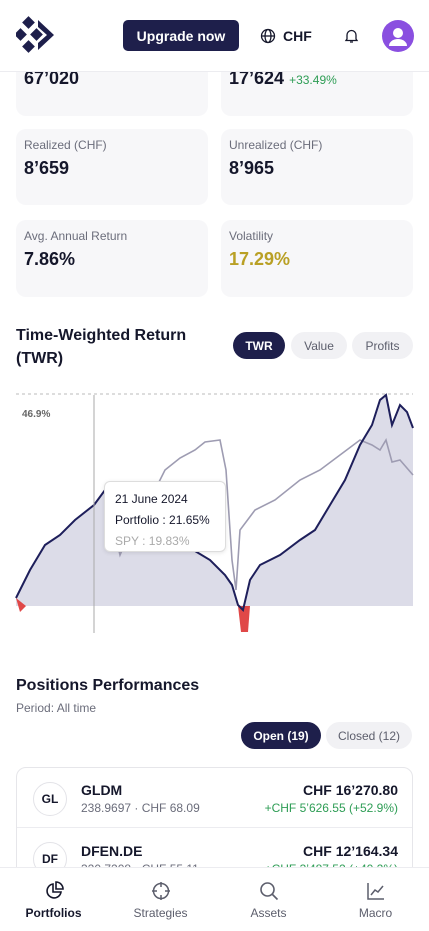  Describe the element at coordinates (112, 258) in the screenshot. I see `stat-card: Avg. Annual Return 7.86%` at that location.